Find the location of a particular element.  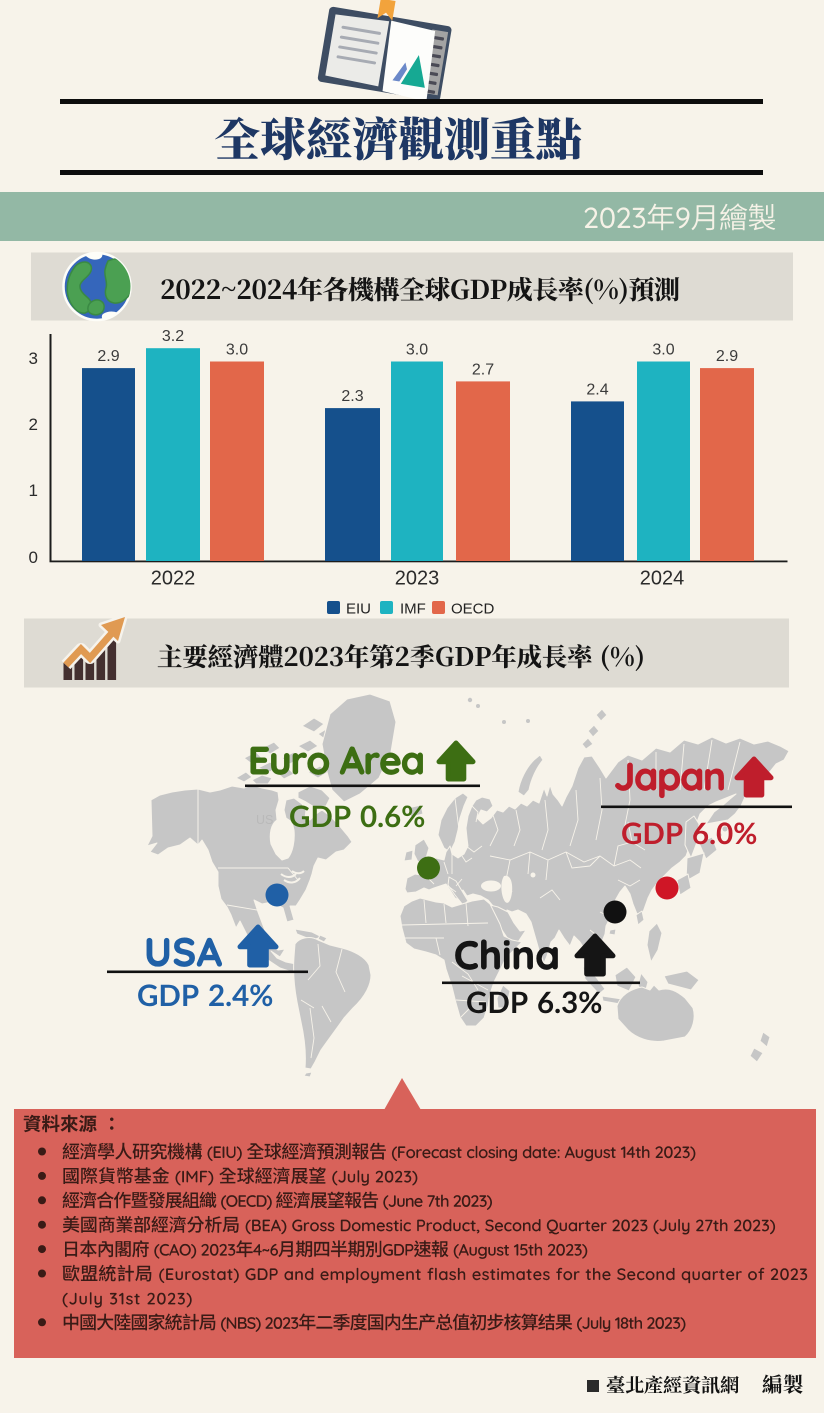

svg-text: IMF is located at coordinates (413, 609).